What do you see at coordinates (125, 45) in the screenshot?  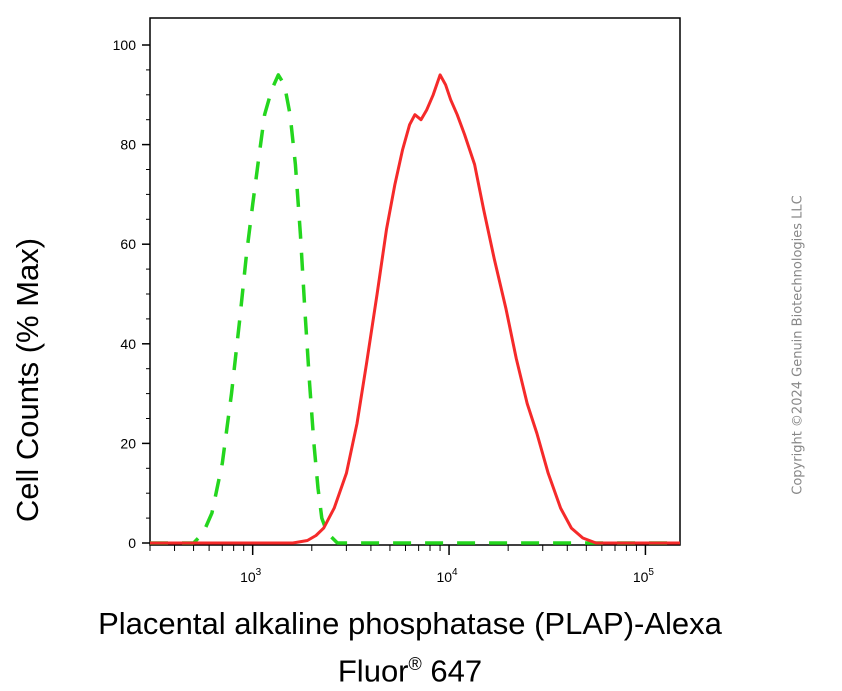 I see `y-tick-label: 100` at bounding box center [125, 45].